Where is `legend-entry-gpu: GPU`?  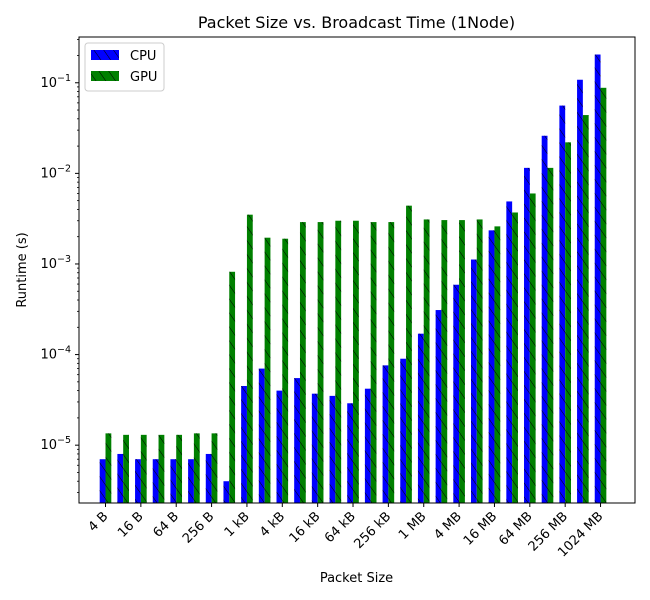
legend-entry-gpu: GPU is located at coordinates (124, 77).